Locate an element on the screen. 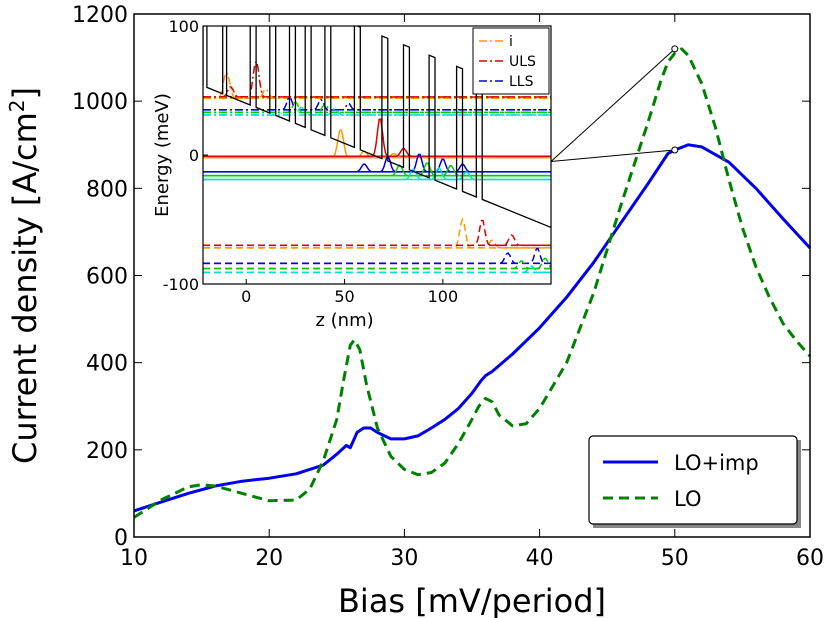 The height and width of the screenshot is (618, 831). y-tick-label: 1000 is located at coordinates (100, 102).